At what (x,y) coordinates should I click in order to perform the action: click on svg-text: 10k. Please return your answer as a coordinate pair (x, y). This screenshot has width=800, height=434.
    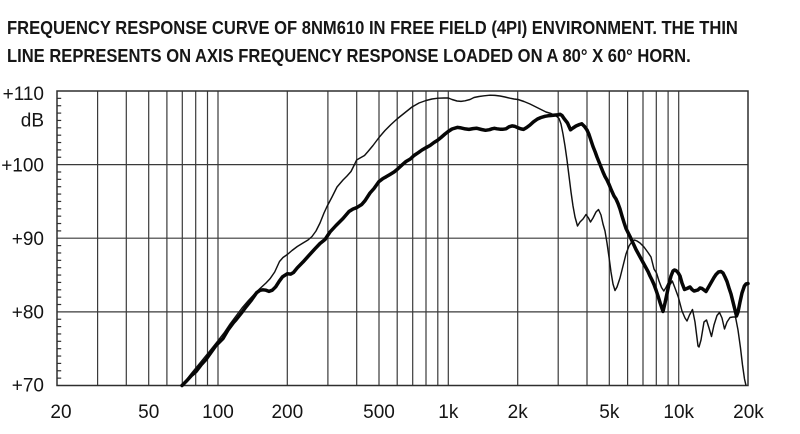
    Looking at the image, I should click on (678, 412).